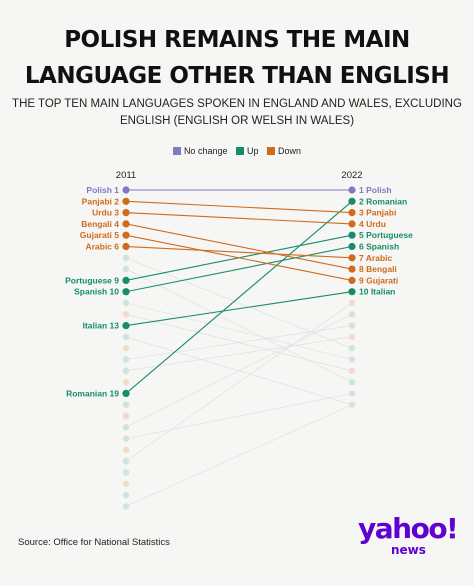 The image size is (474, 586). Describe the element at coordinates (101, 201) in the screenshot. I see `label-2011-panjabi: Panjabi 2` at that location.